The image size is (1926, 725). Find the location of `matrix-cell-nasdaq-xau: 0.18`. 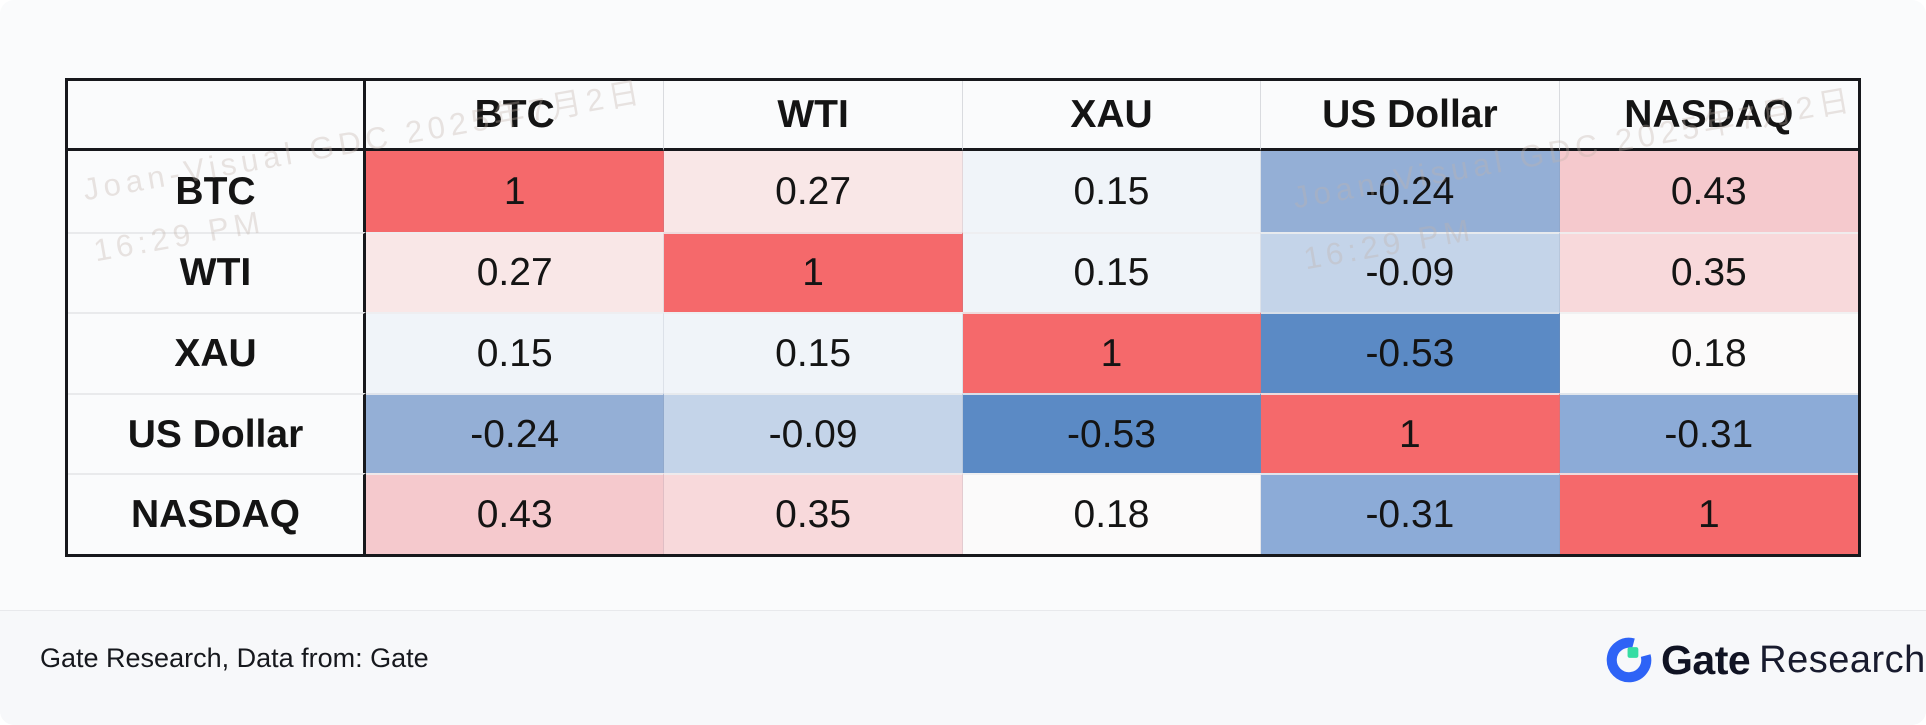

matrix-cell-nasdaq-xau: 0.18 is located at coordinates (1112, 513).